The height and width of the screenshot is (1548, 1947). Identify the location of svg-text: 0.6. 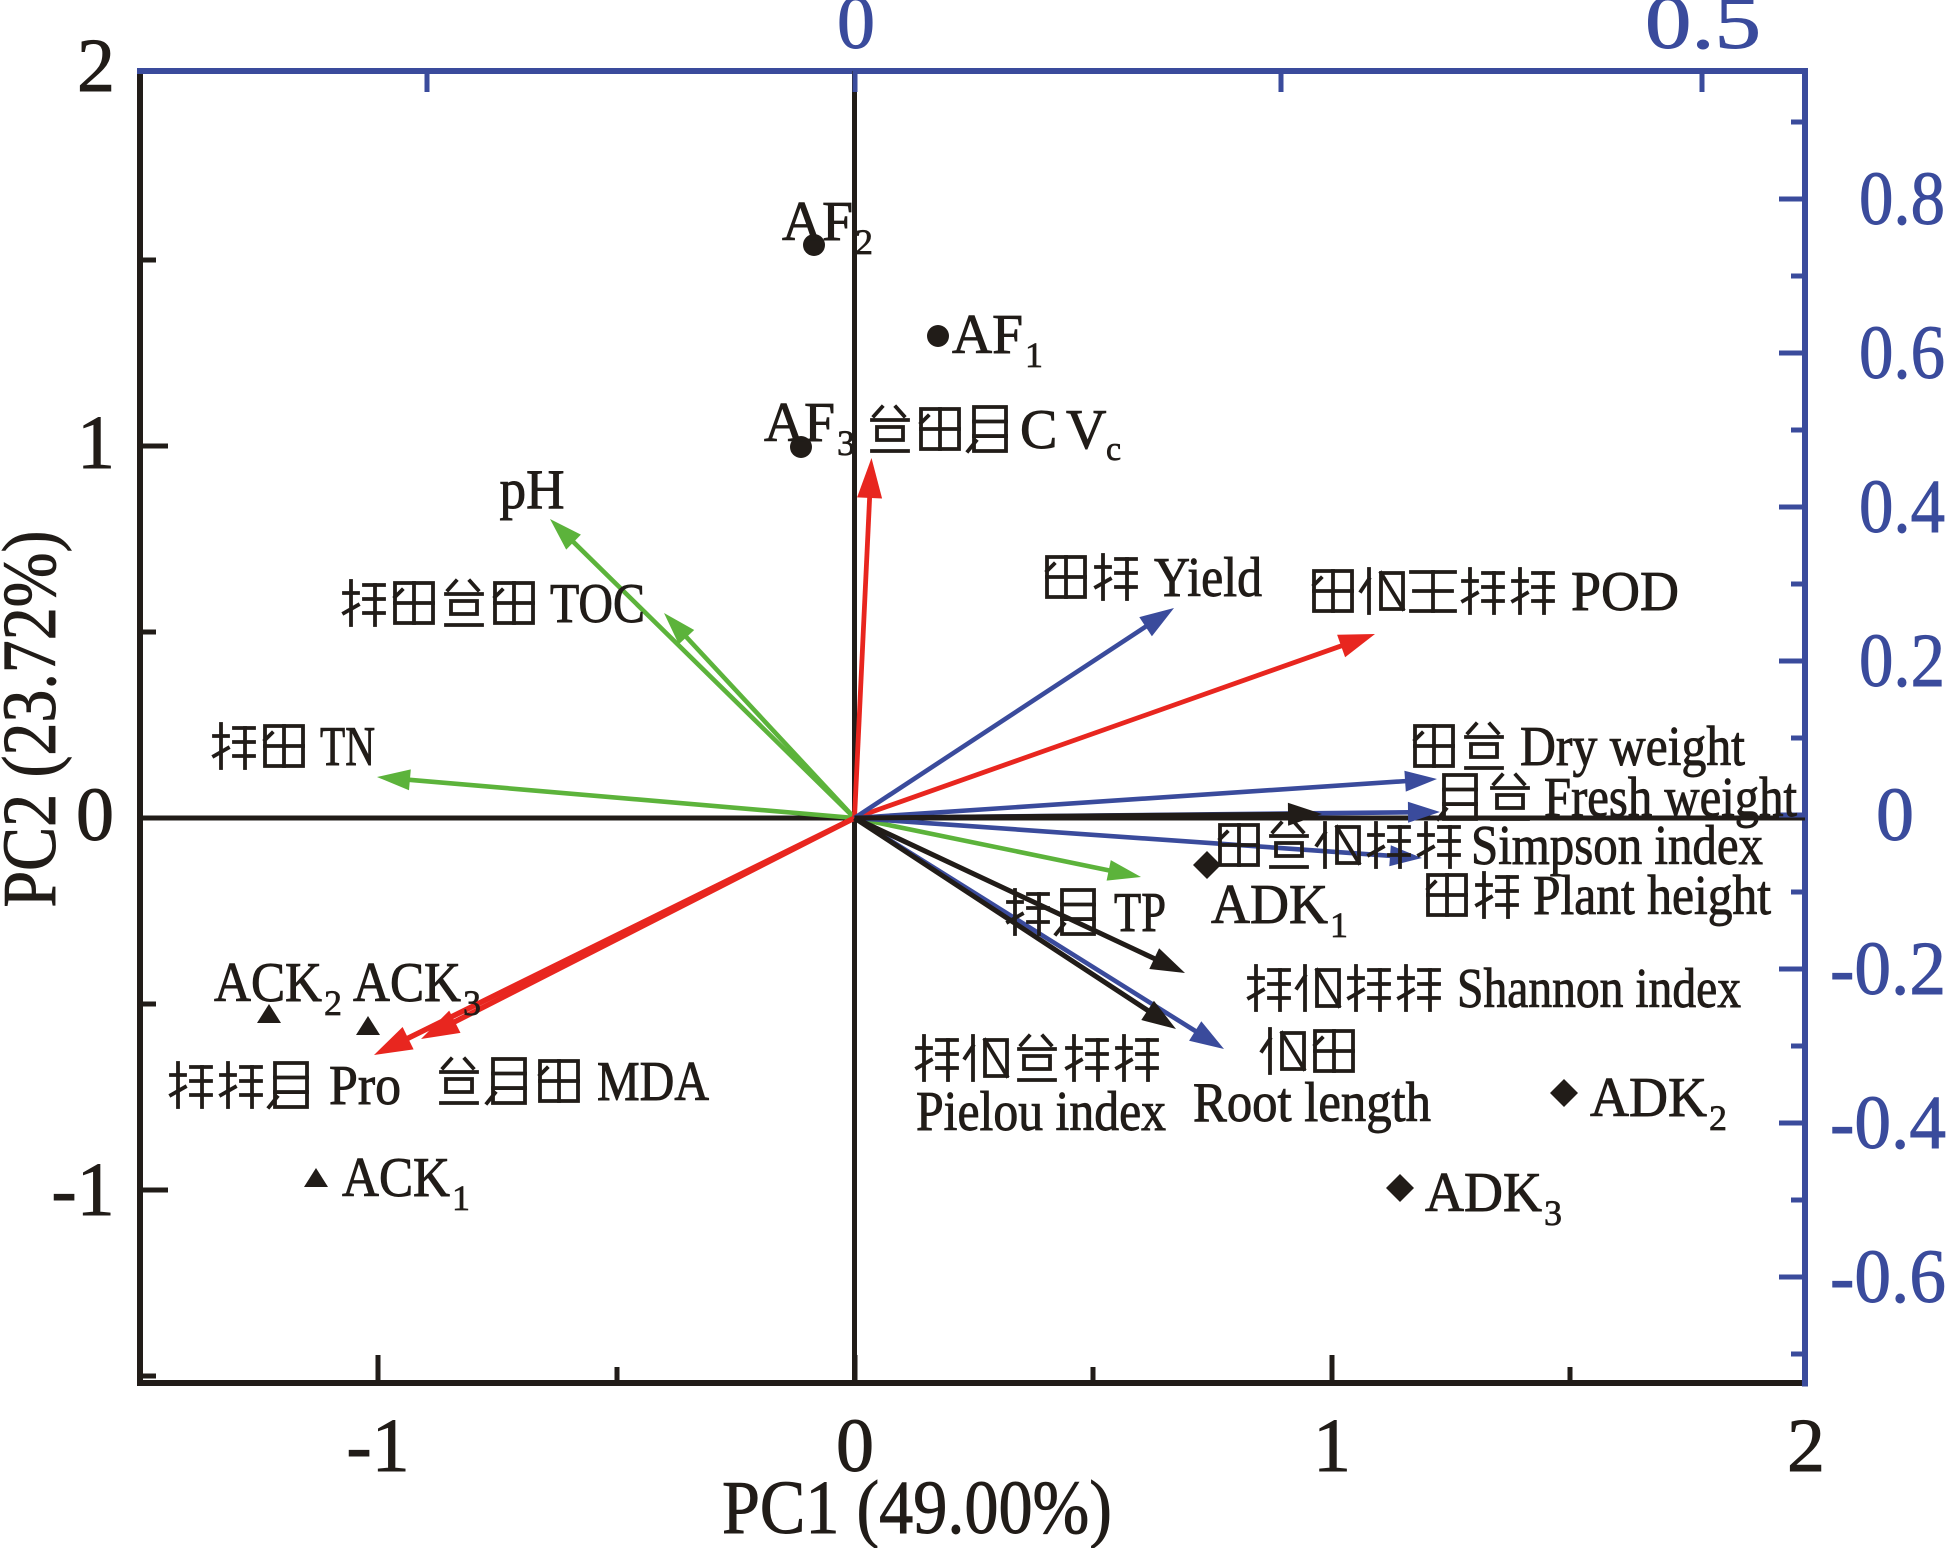
(1902, 353).